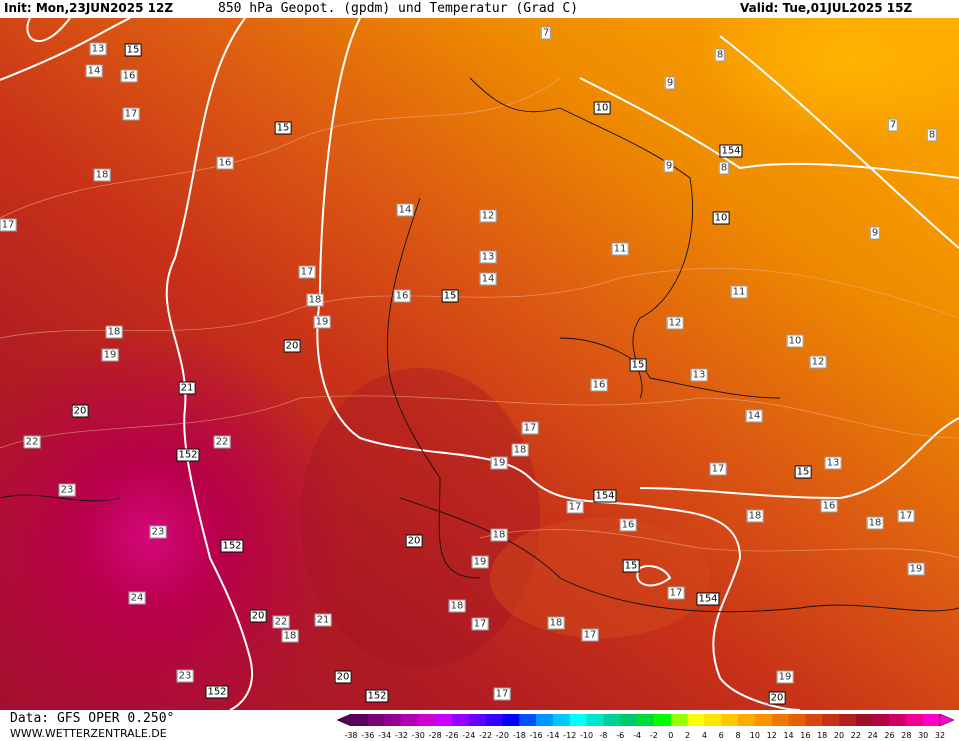 The width and height of the screenshot is (959, 741). I want to click on colorbar-label: 26, so click(889, 735).